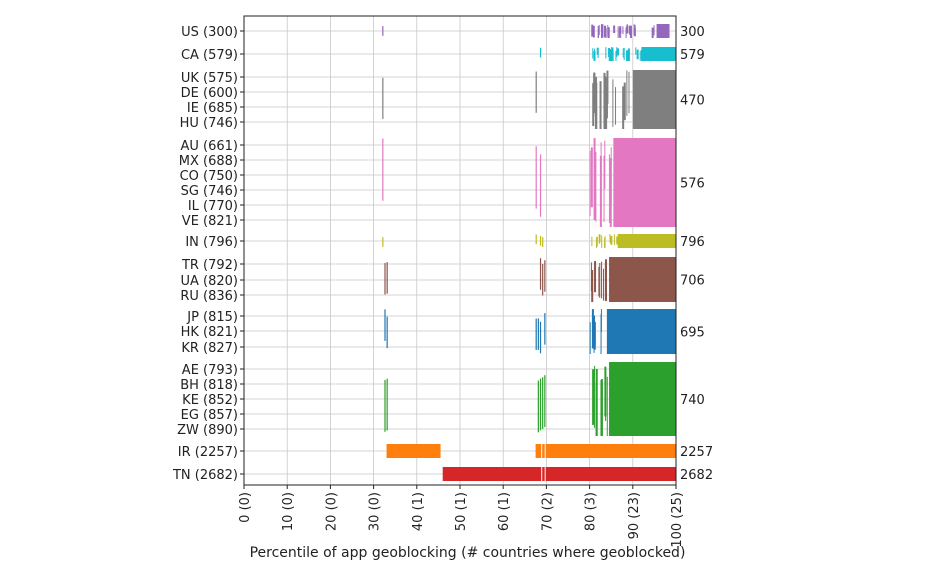  Describe the element at coordinates (288, 511) in the screenshot. I see `x-tick-label: 10 (0)` at that location.